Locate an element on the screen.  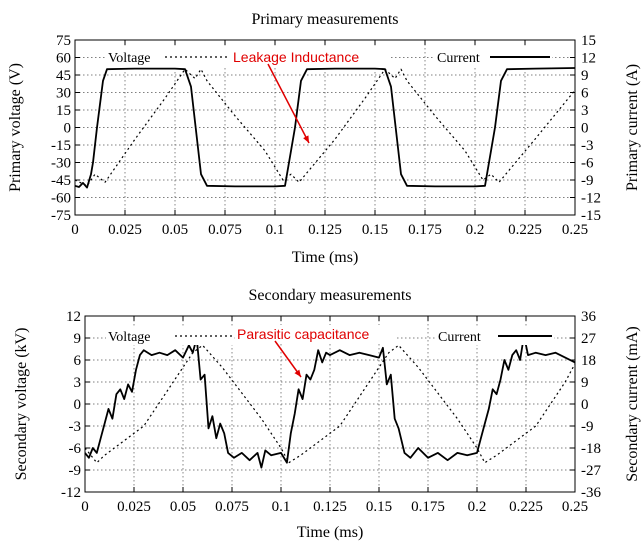
y2-tick-label: 18 is located at coordinates (588, 361).